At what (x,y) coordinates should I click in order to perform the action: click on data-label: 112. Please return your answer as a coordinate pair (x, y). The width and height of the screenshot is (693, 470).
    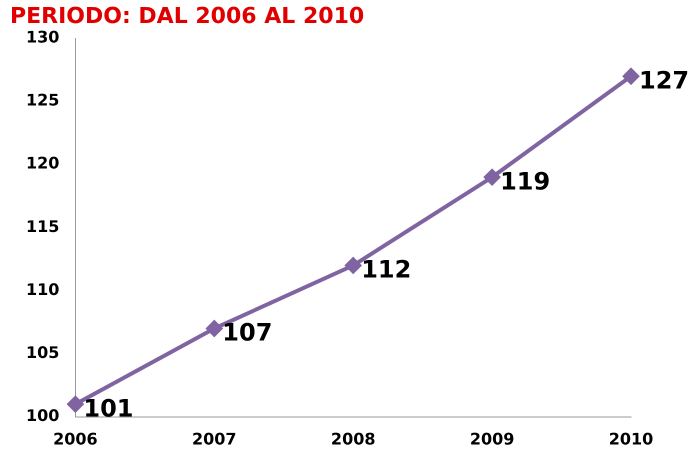
    Looking at the image, I should click on (386, 270).